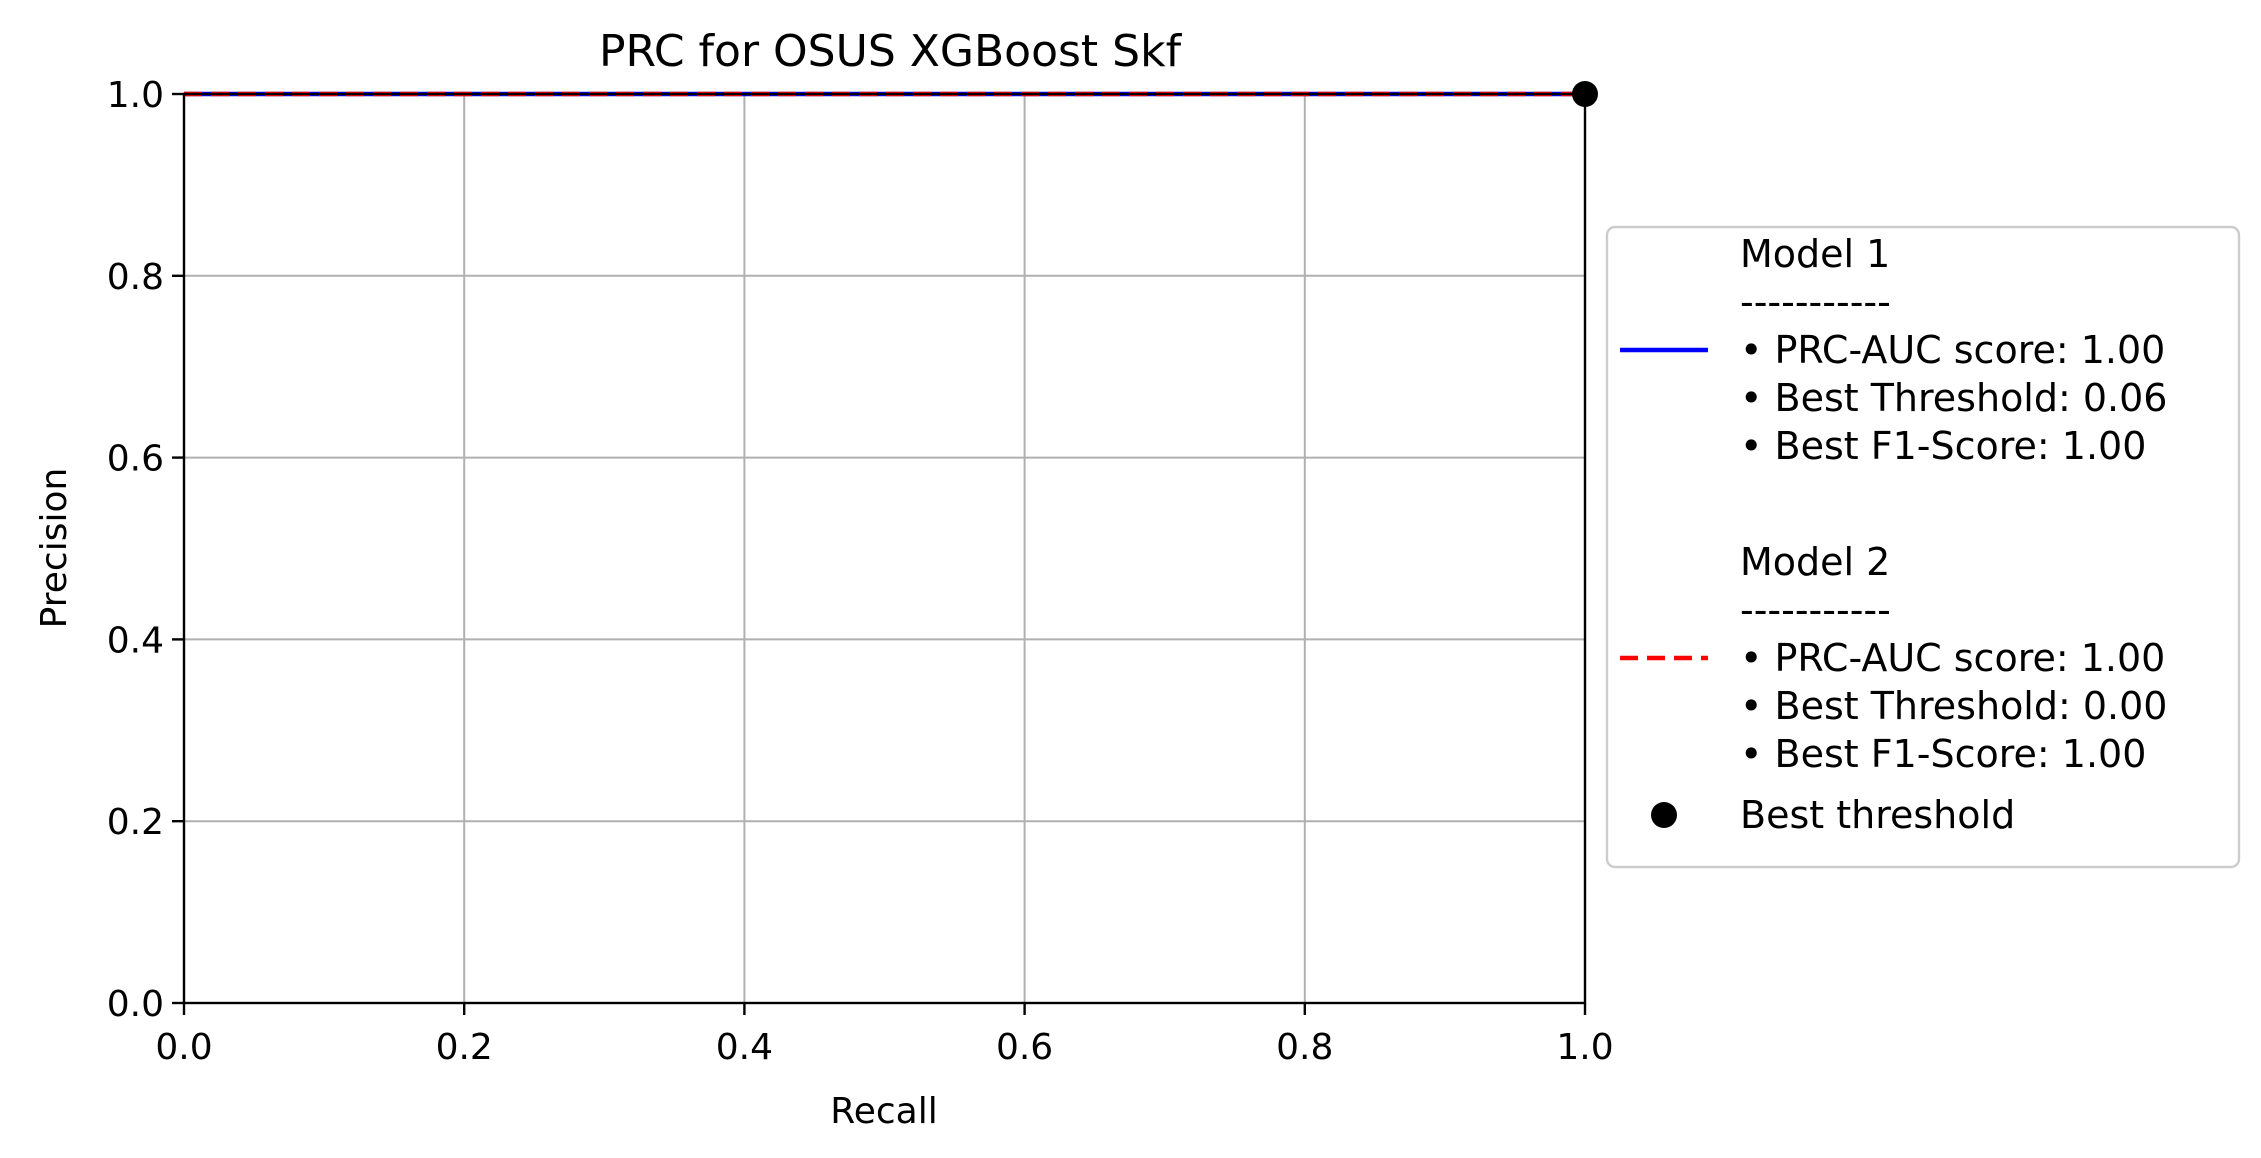 The width and height of the screenshot is (2261, 1158). What do you see at coordinates (1877, 815) in the screenshot?
I see `legend-marker-label: Best threshold` at bounding box center [1877, 815].